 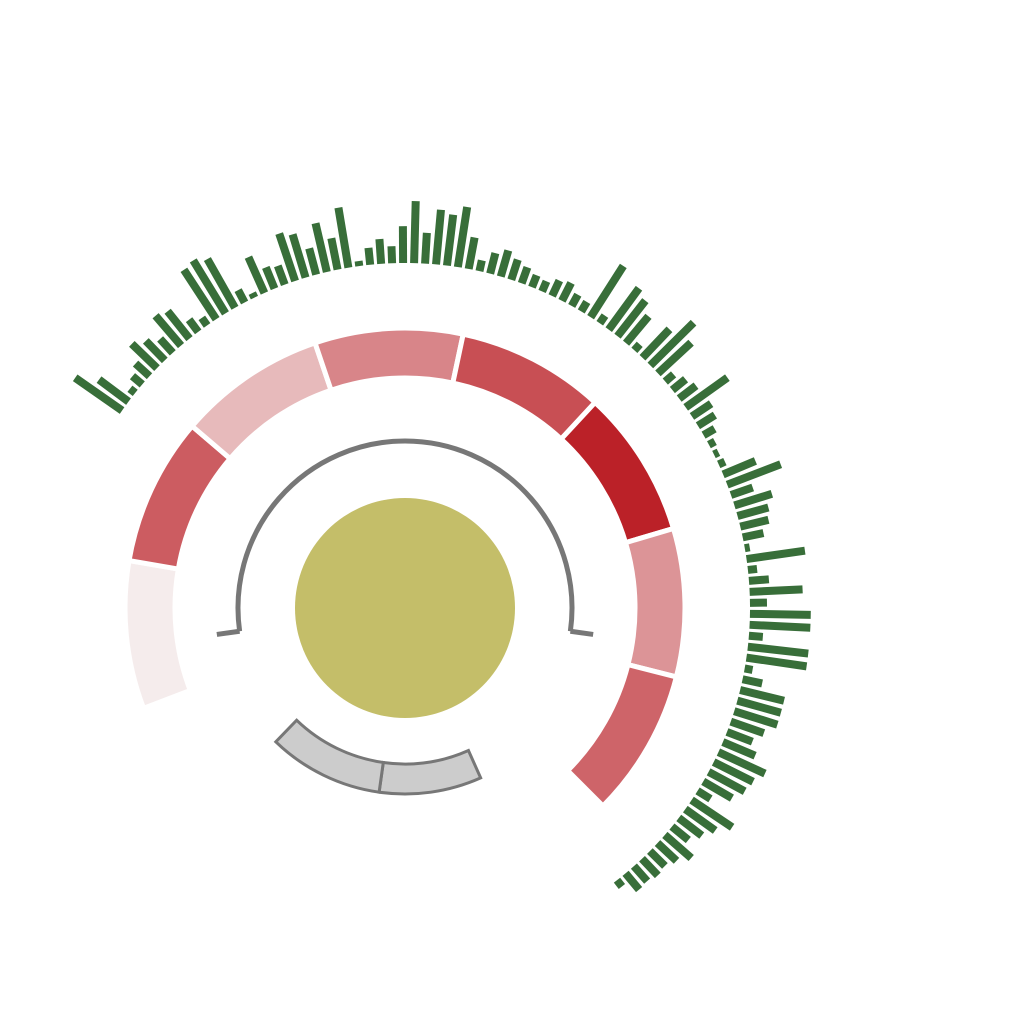 I want to click on center-layer, so click(x=405, y=608).